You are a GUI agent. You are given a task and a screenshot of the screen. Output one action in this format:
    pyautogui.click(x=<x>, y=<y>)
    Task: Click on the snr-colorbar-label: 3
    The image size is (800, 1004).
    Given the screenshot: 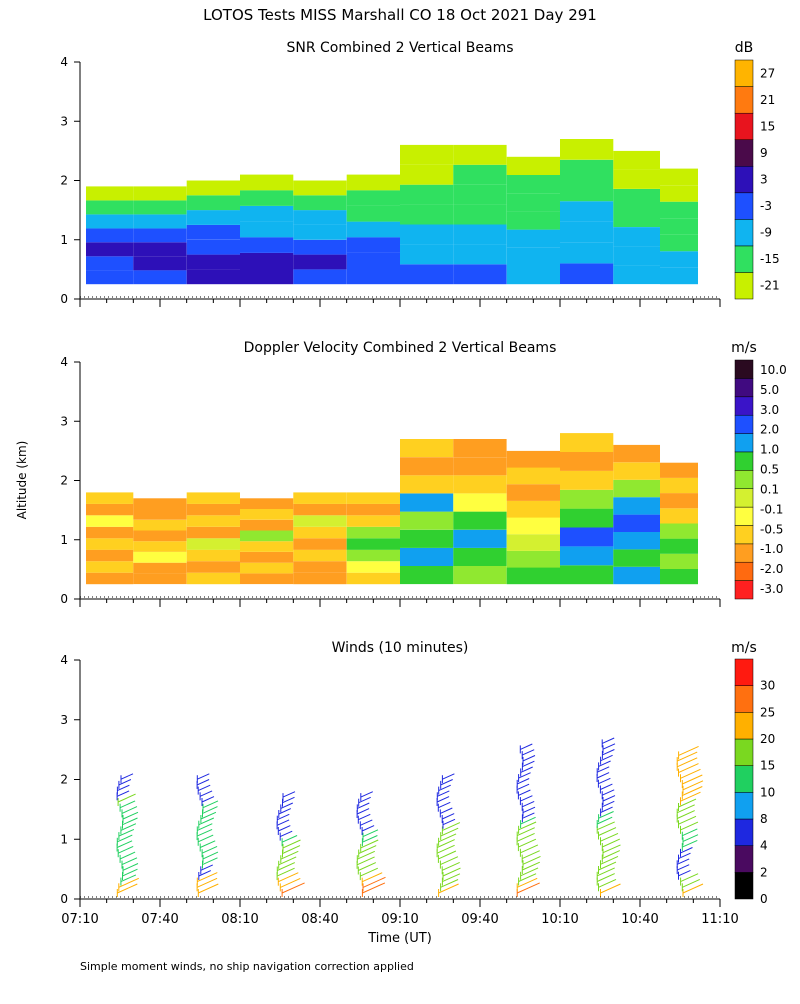 What is the action you would take?
    pyautogui.click(x=764, y=180)
    